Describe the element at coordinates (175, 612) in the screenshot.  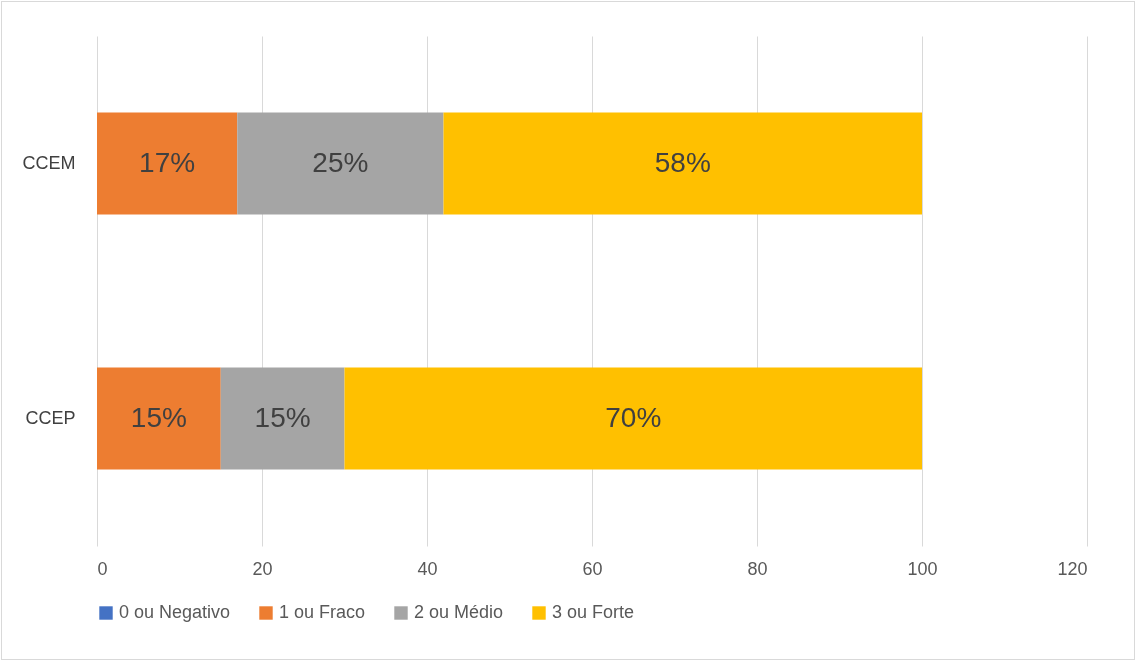
I see `legend-label: 0 ou Negativo` at that location.